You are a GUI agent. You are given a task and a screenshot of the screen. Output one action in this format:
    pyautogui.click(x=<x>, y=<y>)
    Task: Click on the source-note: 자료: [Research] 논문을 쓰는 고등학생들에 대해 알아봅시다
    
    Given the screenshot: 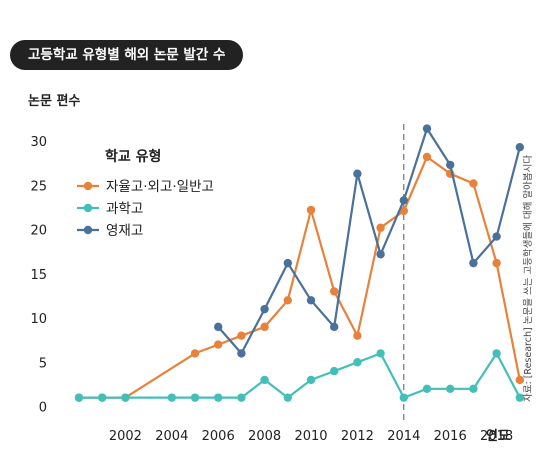 What is the action you would take?
    pyautogui.click(x=528, y=278)
    